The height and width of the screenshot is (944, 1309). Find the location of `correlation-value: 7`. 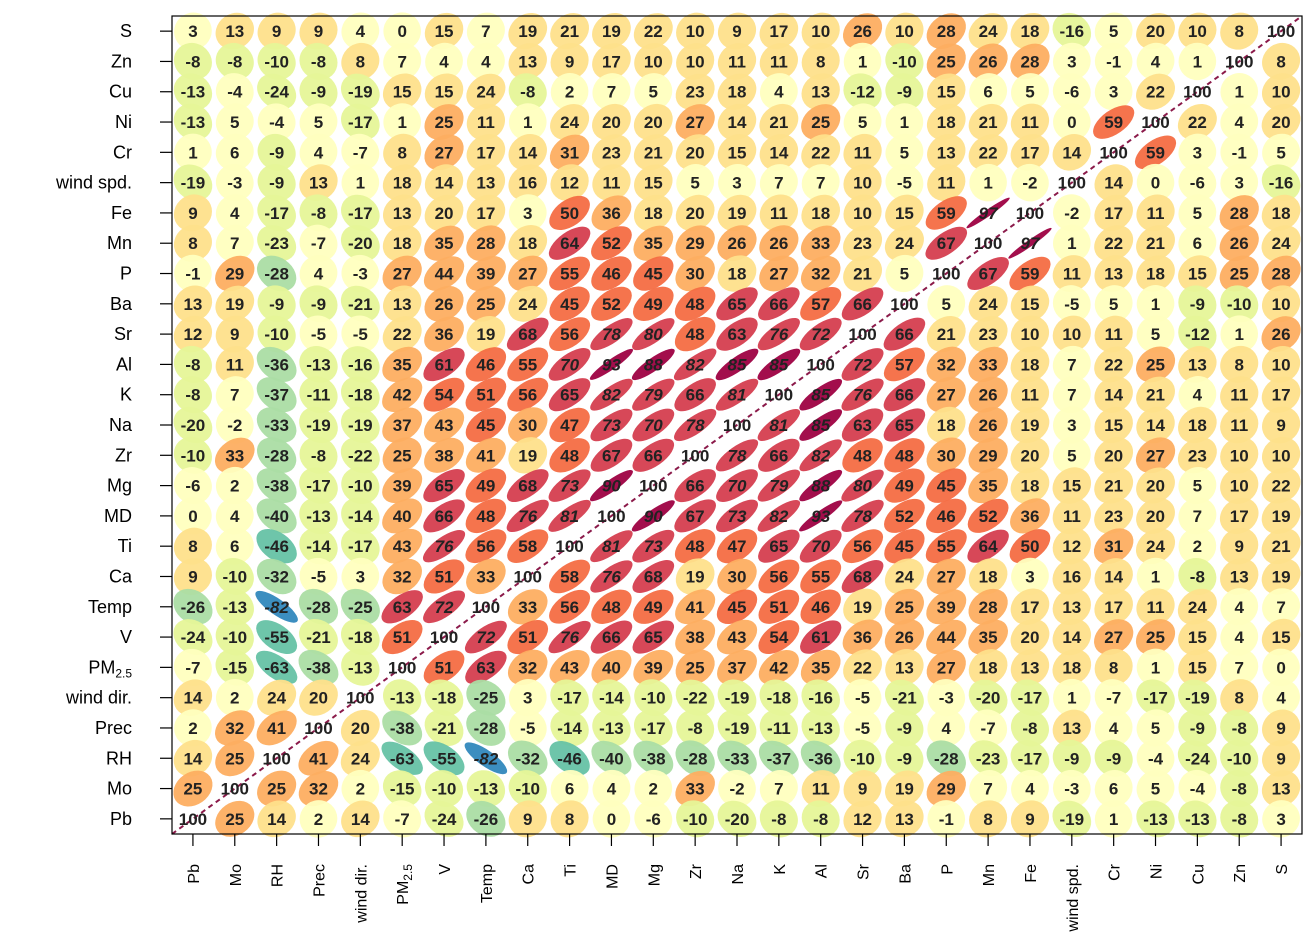

correlation-value: 7 is located at coordinates (778, 183).